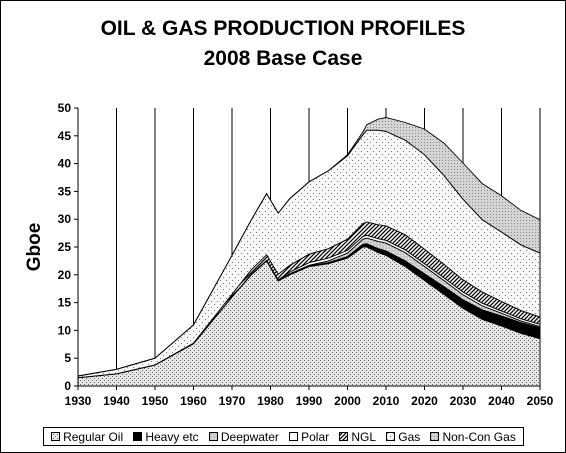 This screenshot has width=566, height=453. Describe the element at coordinates (65, 164) in the screenshot. I see `y-tick-label: 40` at that location.